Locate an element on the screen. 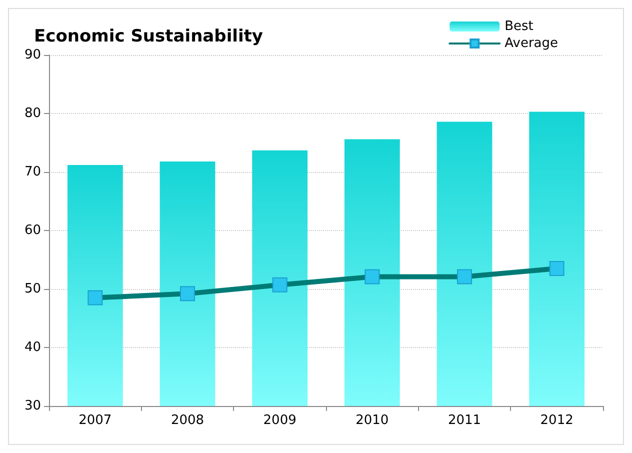  x-tick-label: 2011 is located at coordinates (465, 420).